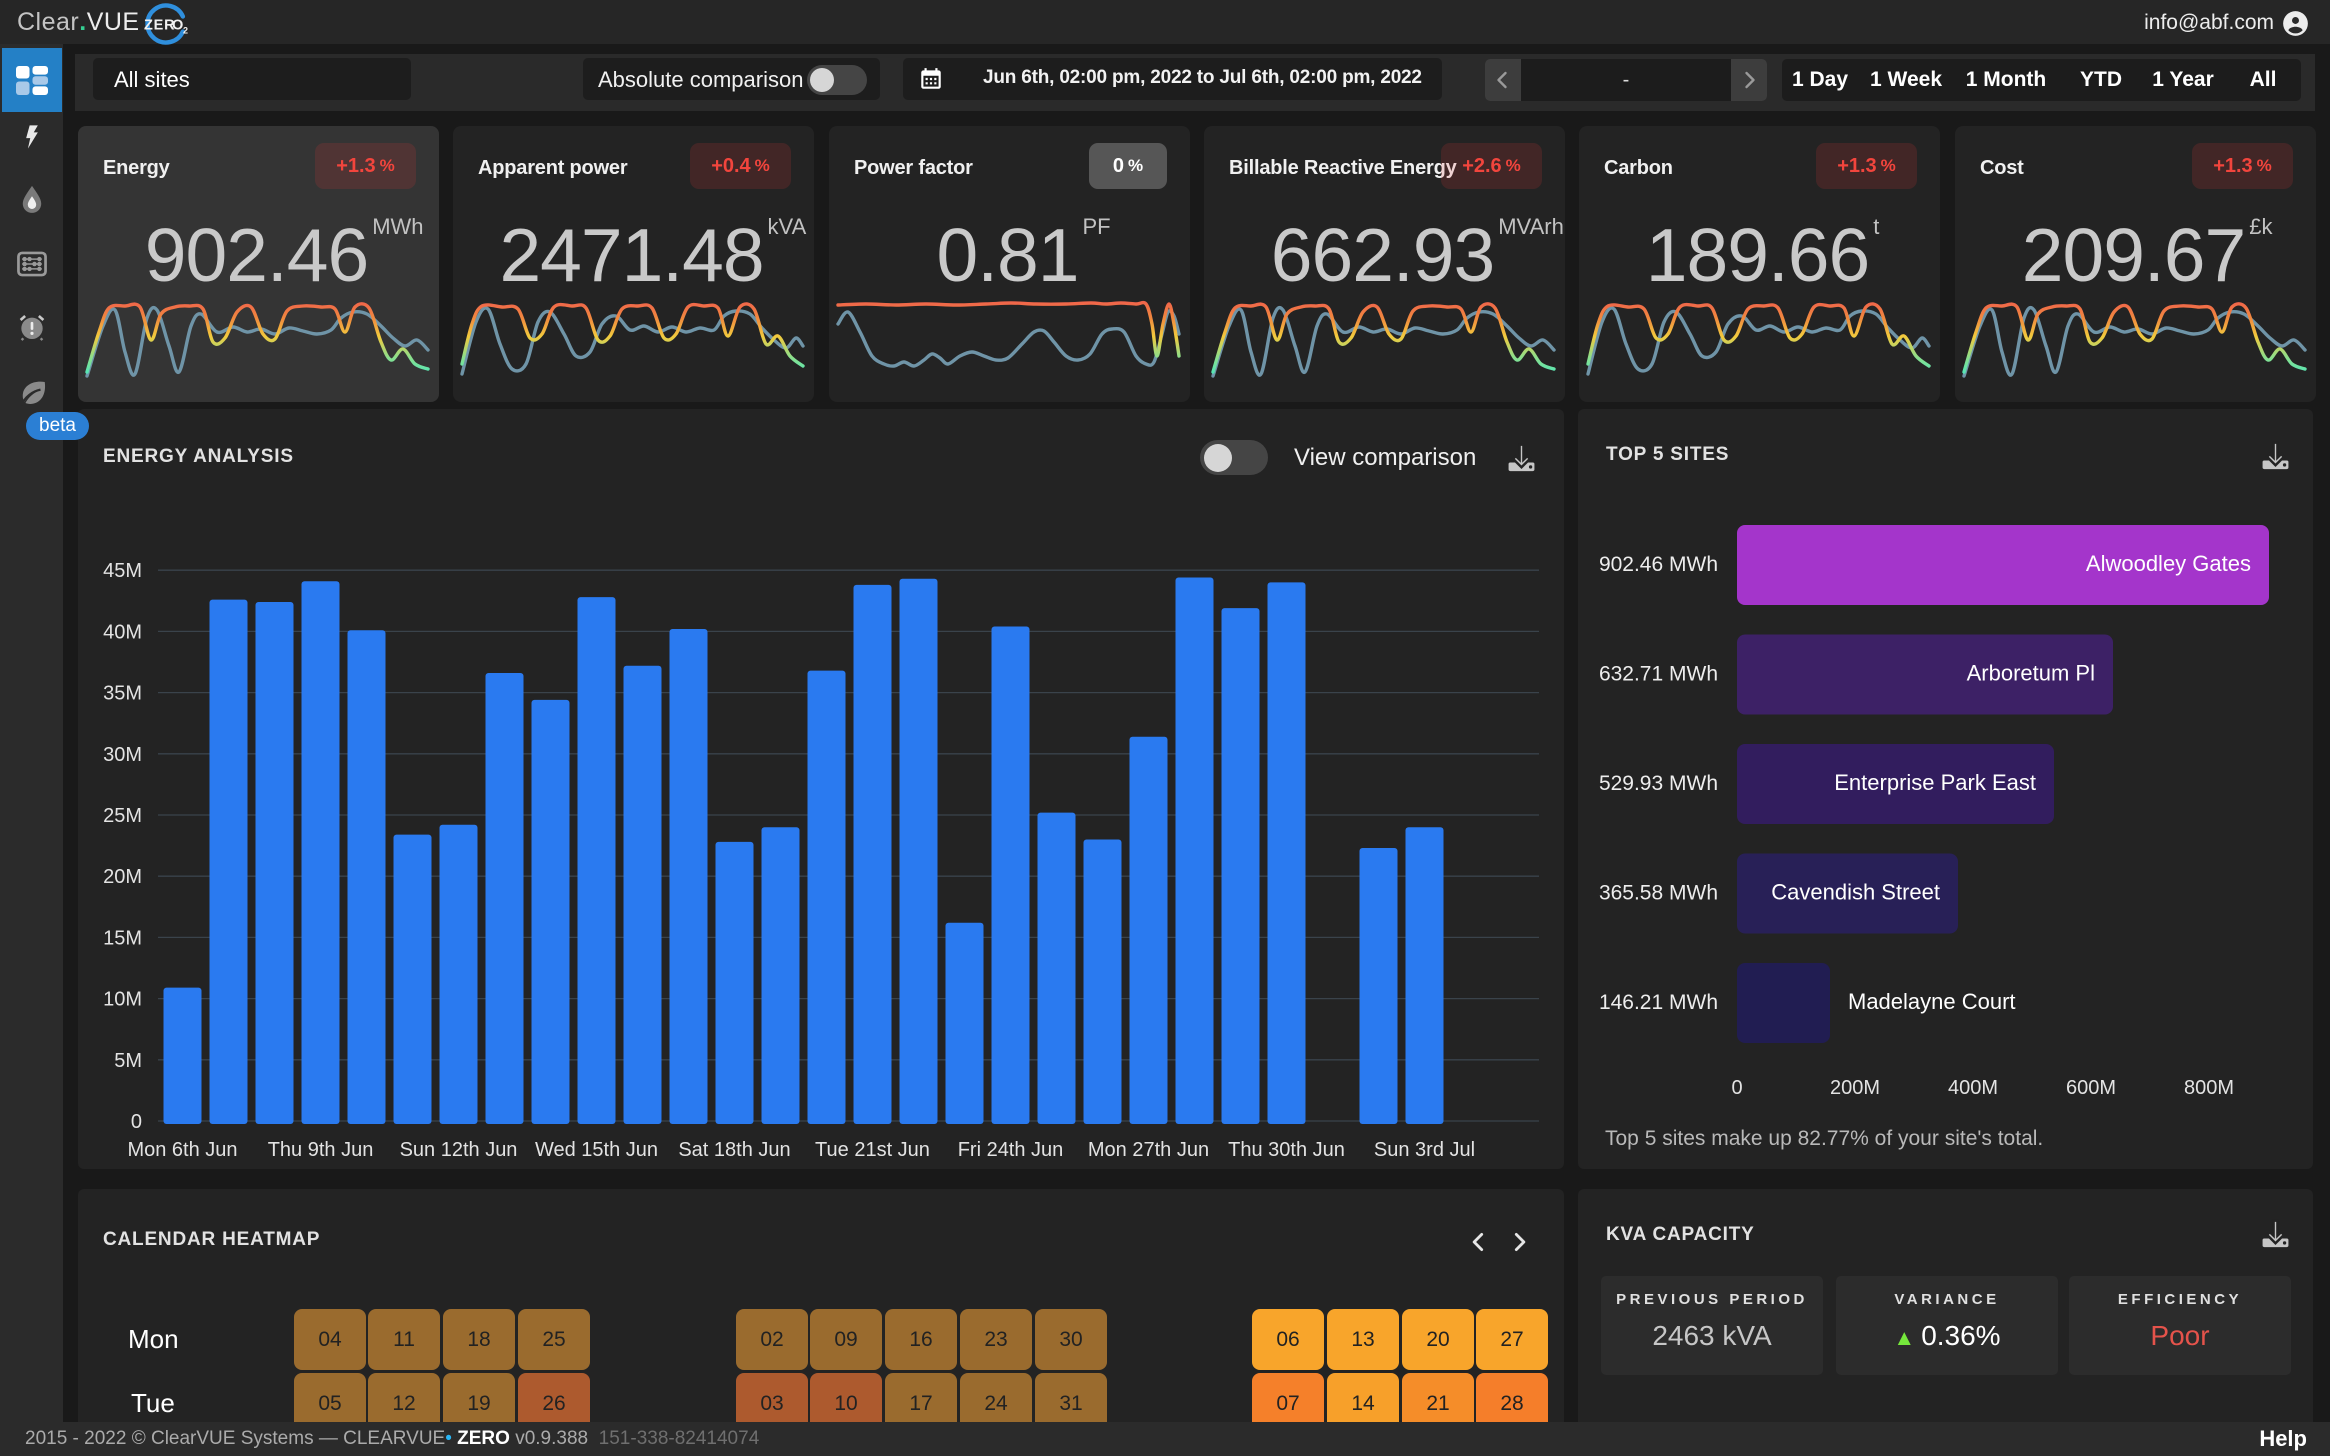 The image size is (2330, 1456). Describe the element at coordinates (185, 31) in the screenshot. I see `svg-text: 2` at that location.